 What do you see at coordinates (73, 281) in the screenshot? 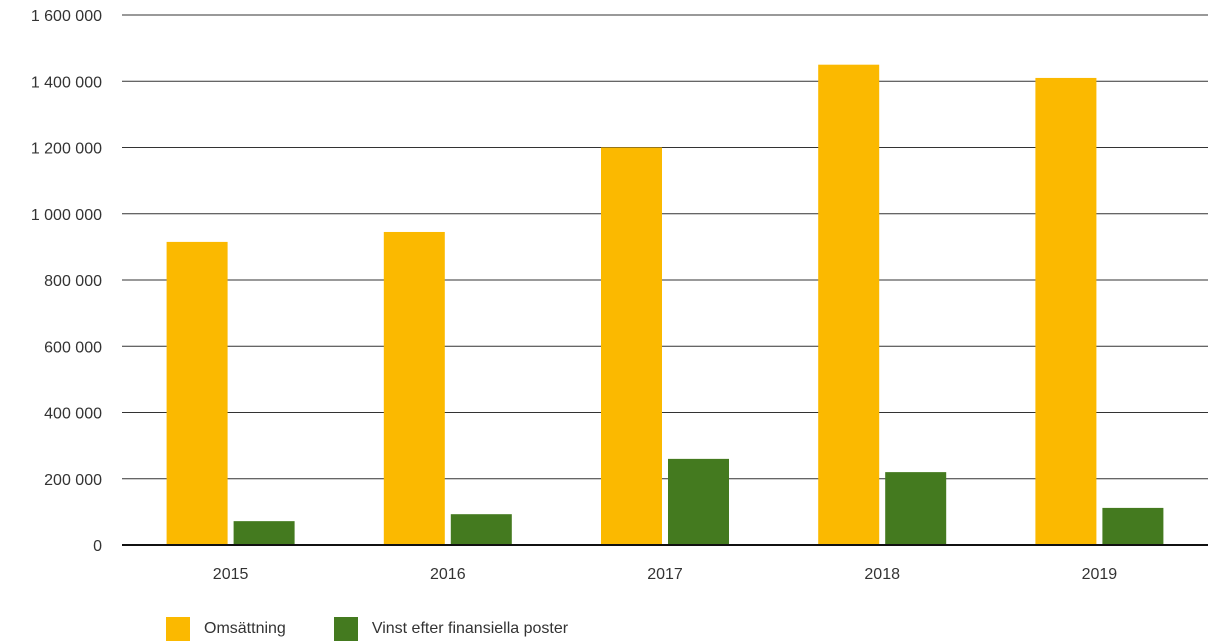
I see `y-tick-label: 800 000` at bounding box center [73, 281].